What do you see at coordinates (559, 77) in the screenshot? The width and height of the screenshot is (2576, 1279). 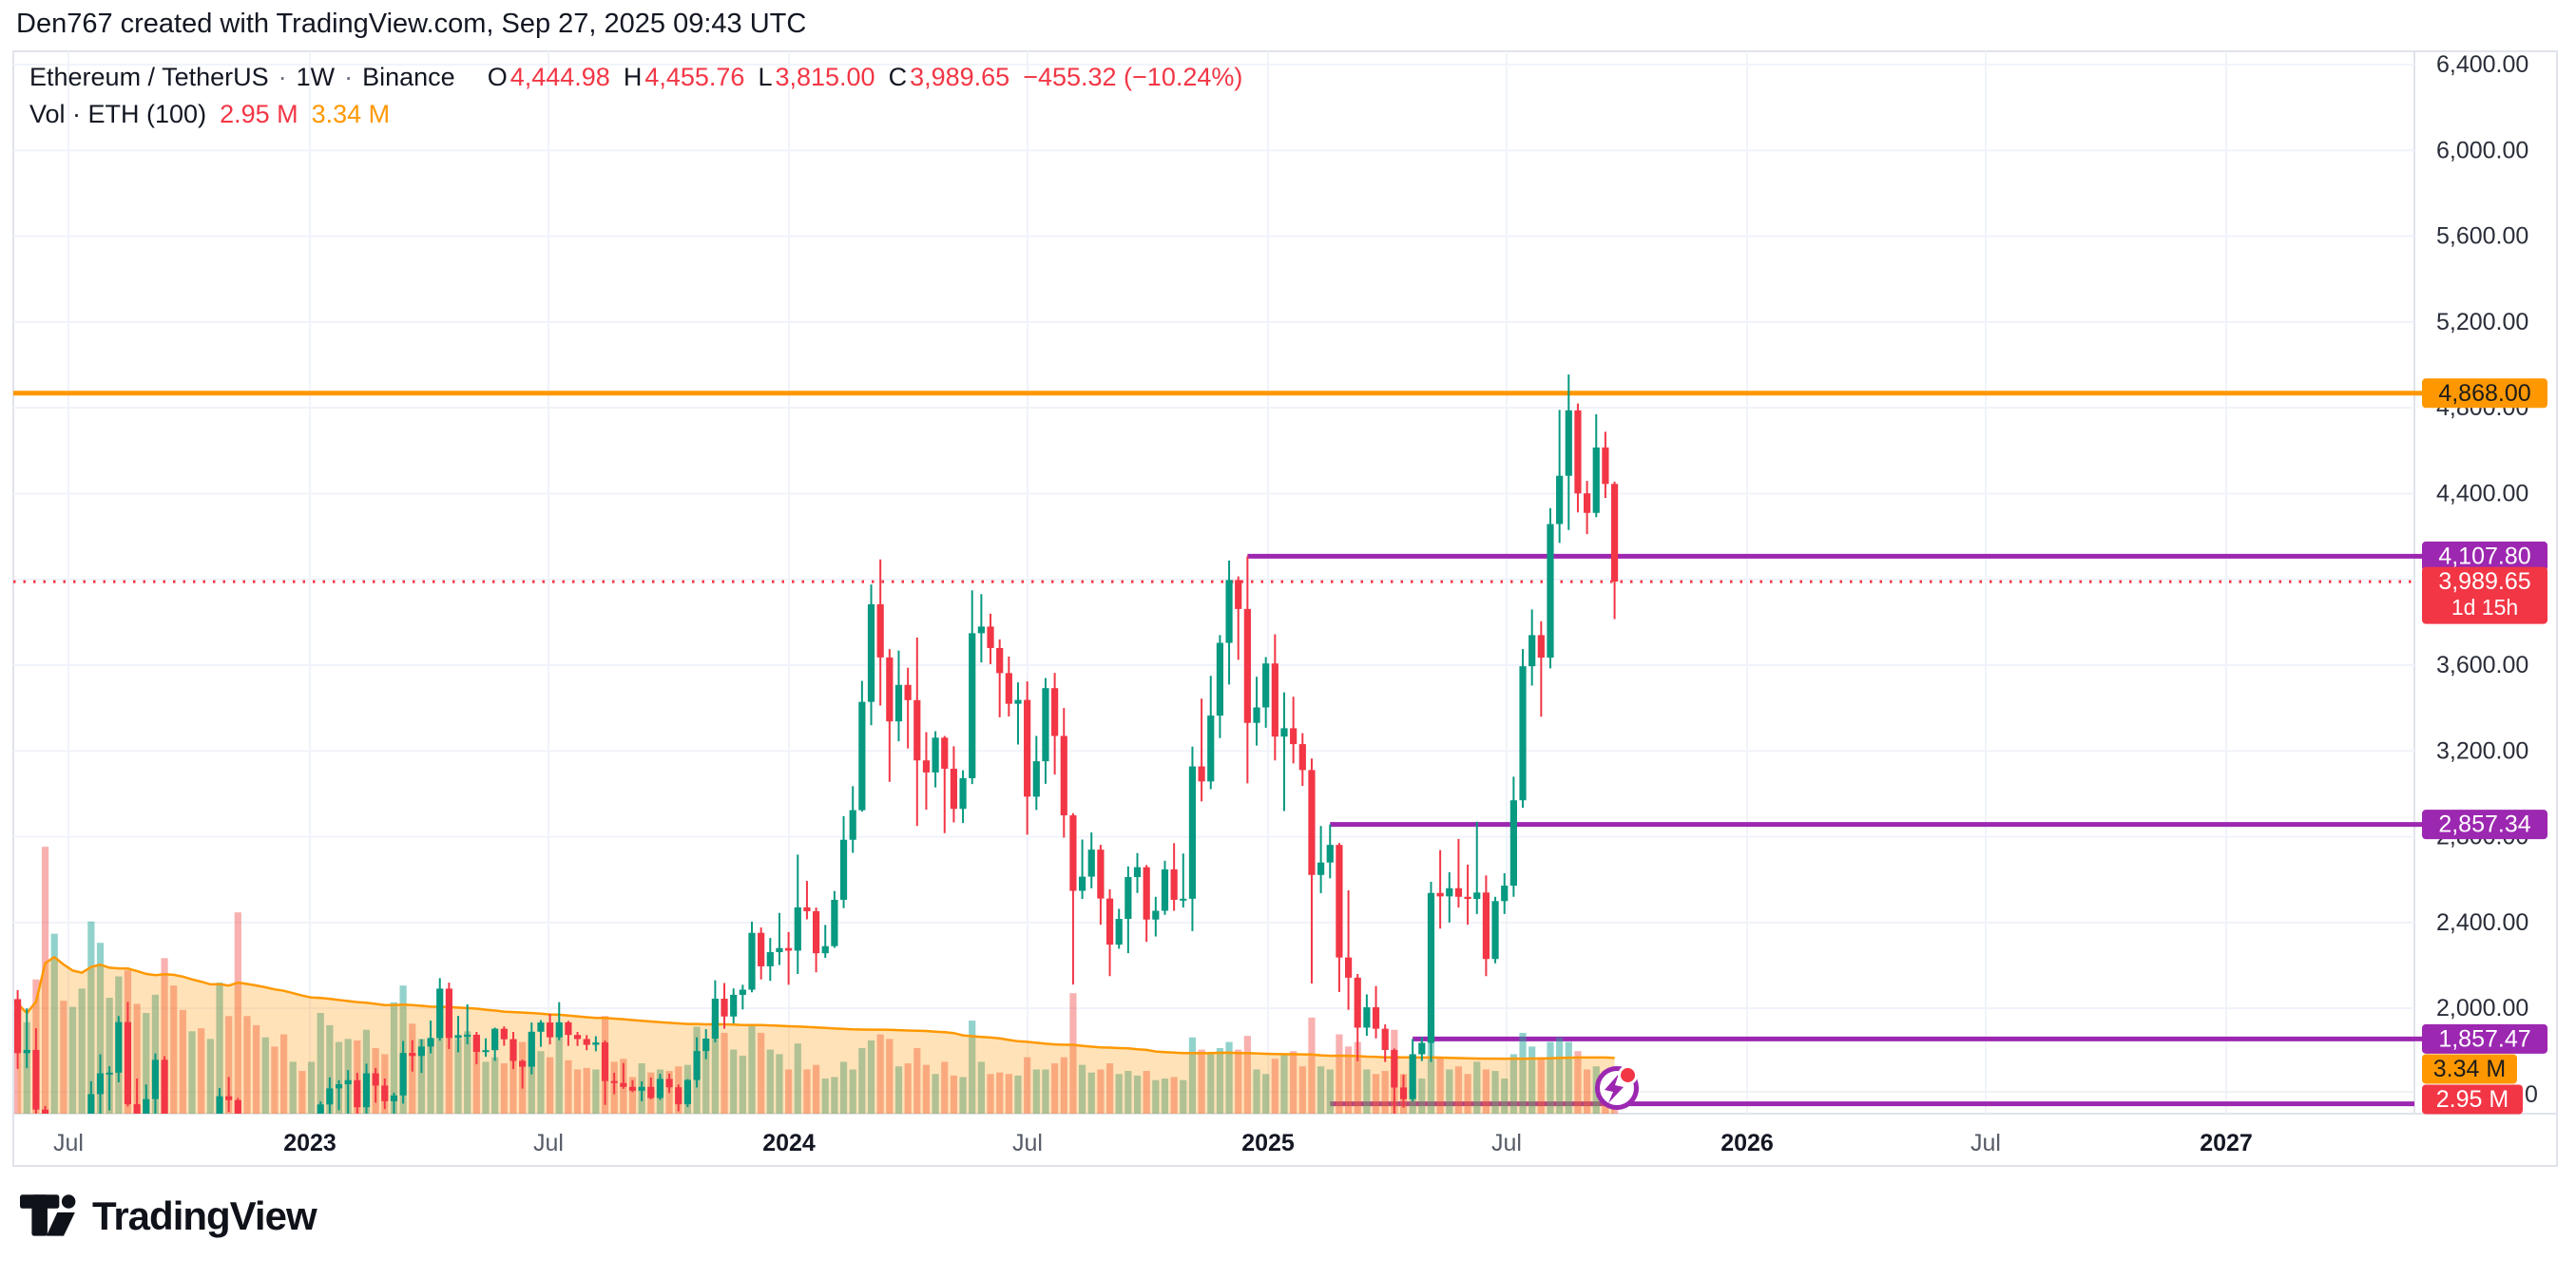 I see `open-value: 4,444.98` at bounding box center [559, 77].